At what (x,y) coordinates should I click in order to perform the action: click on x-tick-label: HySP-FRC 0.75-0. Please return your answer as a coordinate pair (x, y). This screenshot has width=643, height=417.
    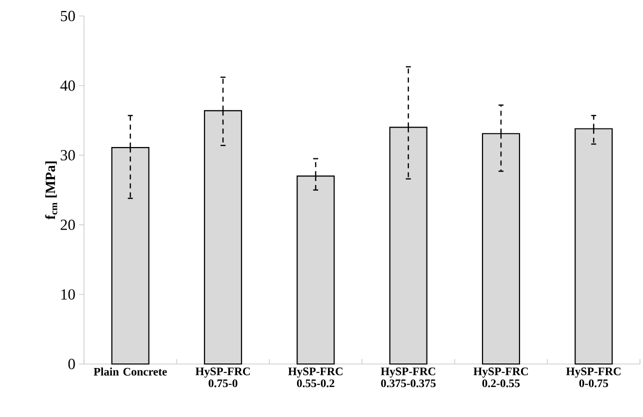
    Looking at the image, I should click on (223, 378).